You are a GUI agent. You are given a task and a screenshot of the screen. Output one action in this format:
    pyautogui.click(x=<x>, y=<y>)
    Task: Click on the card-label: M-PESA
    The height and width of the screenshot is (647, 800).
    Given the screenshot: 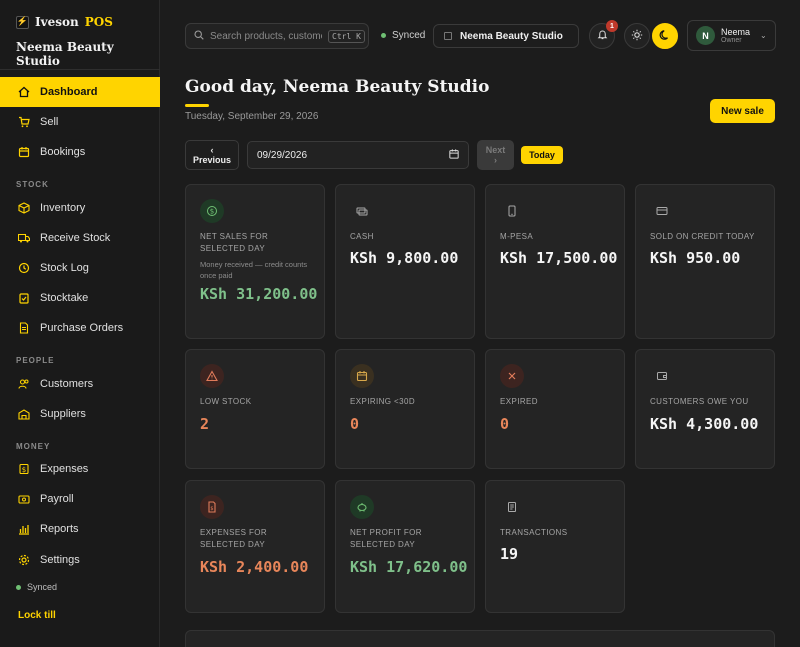 What is the action you would take?
    pyautogui.click(x=517, y=236)
    